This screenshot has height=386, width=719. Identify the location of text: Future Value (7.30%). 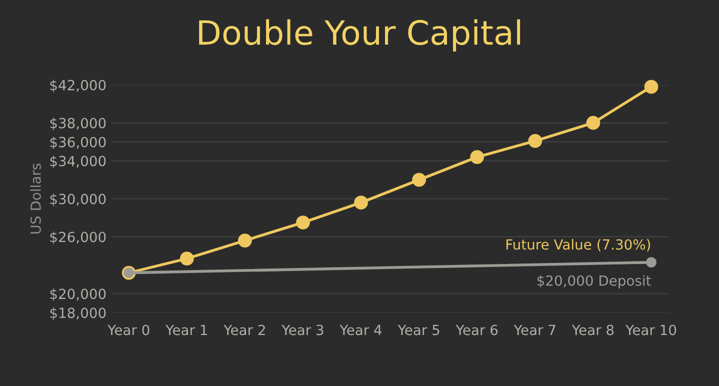
(578, 245).